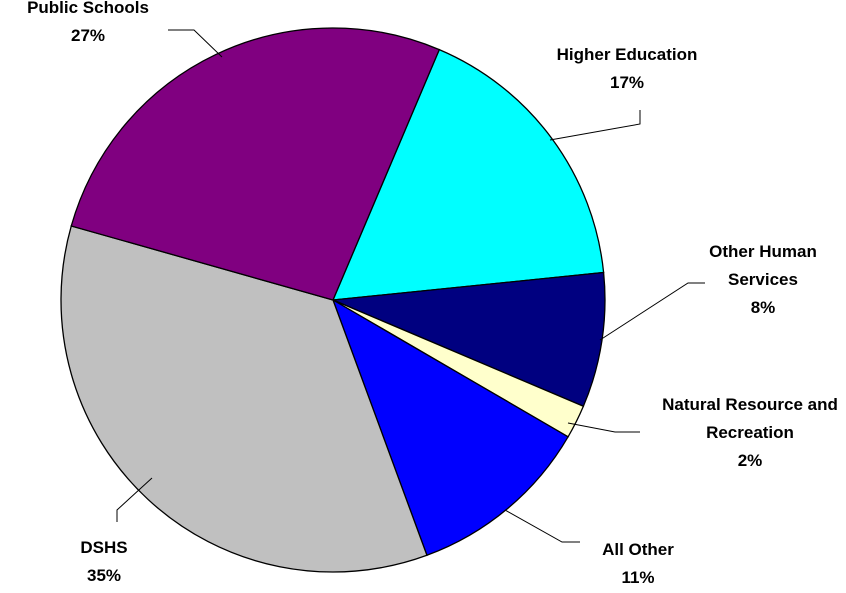  Describe the element at coordinates (627, 69) in the screenshot. I see `slice-label: Higher Education 17%` at that location.